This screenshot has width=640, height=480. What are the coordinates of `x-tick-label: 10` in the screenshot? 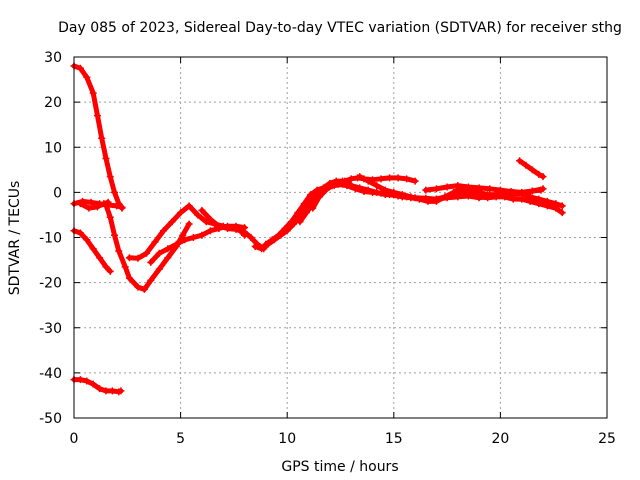 It's located at (287, 439).